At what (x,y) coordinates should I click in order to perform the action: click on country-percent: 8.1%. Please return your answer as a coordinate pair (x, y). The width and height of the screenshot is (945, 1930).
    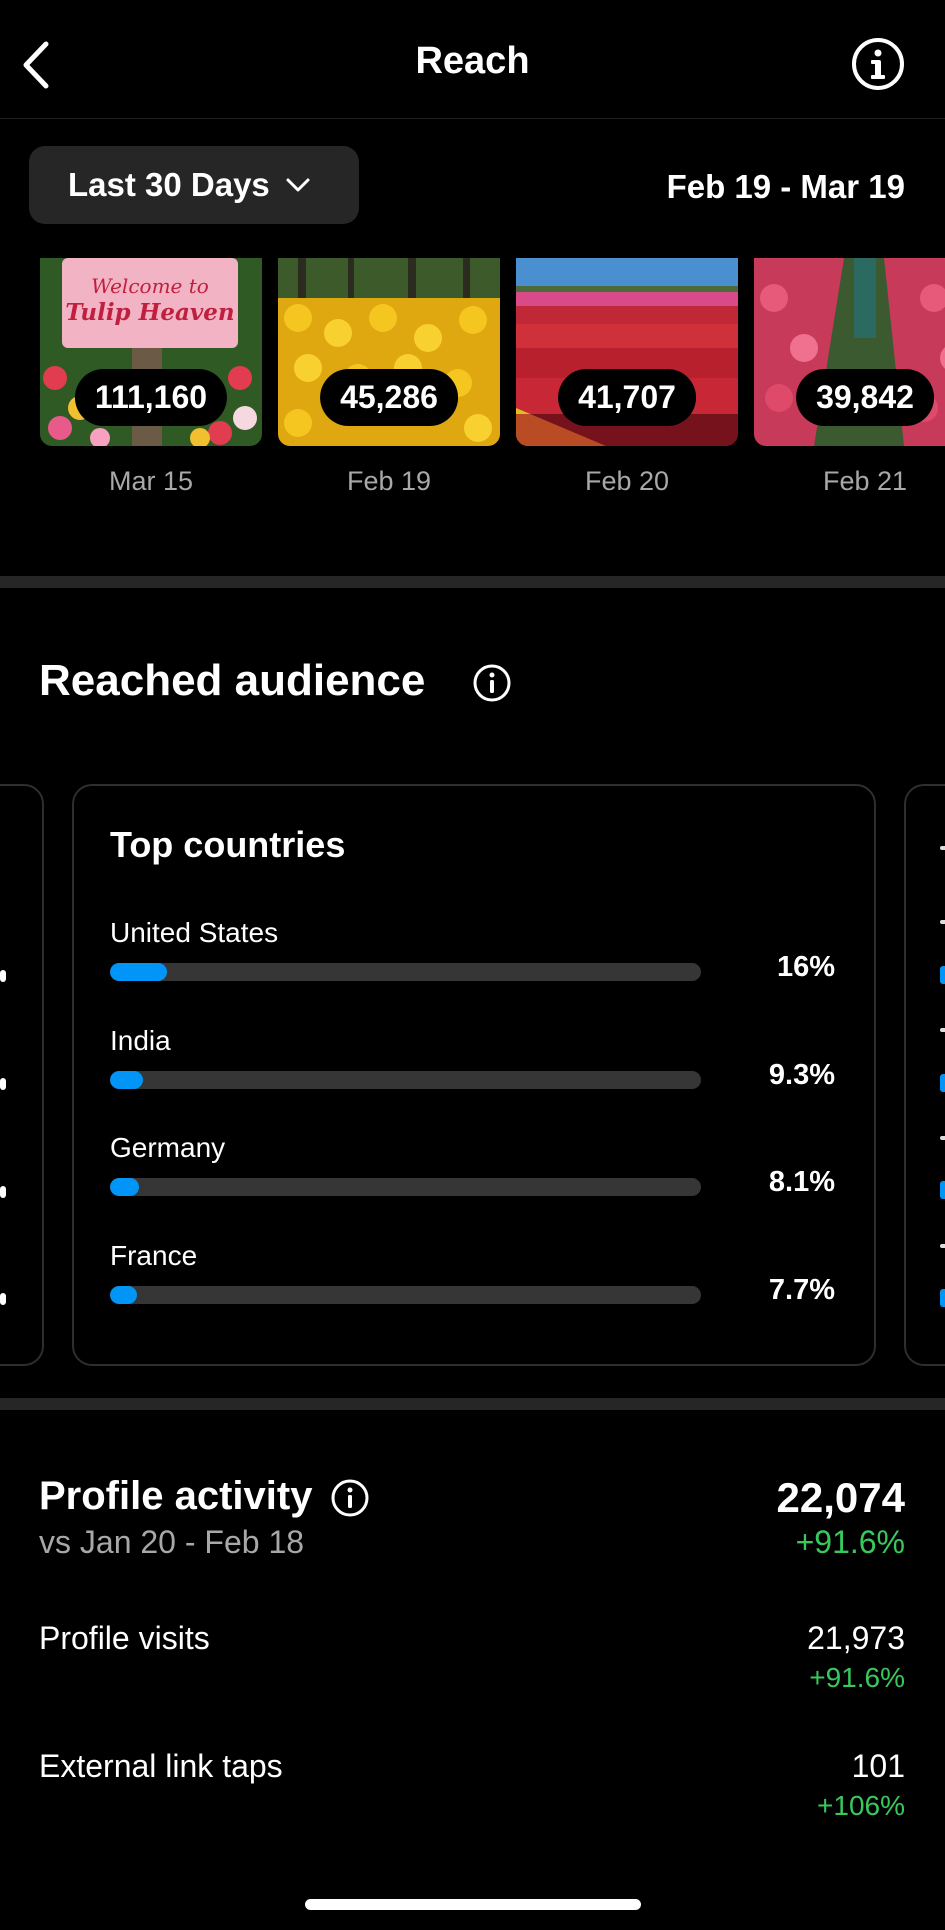
    Looking at the image, I should click on (801, 1182).